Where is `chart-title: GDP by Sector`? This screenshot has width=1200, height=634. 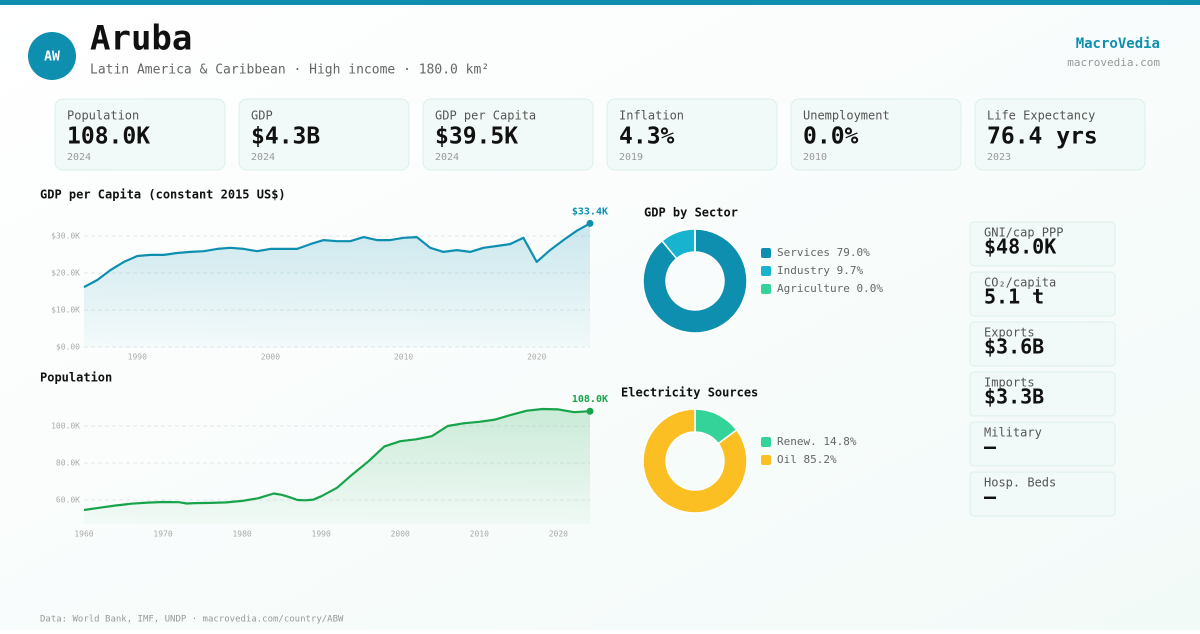
chart-title: GDP by Sector is located at coordinates (691, 213).